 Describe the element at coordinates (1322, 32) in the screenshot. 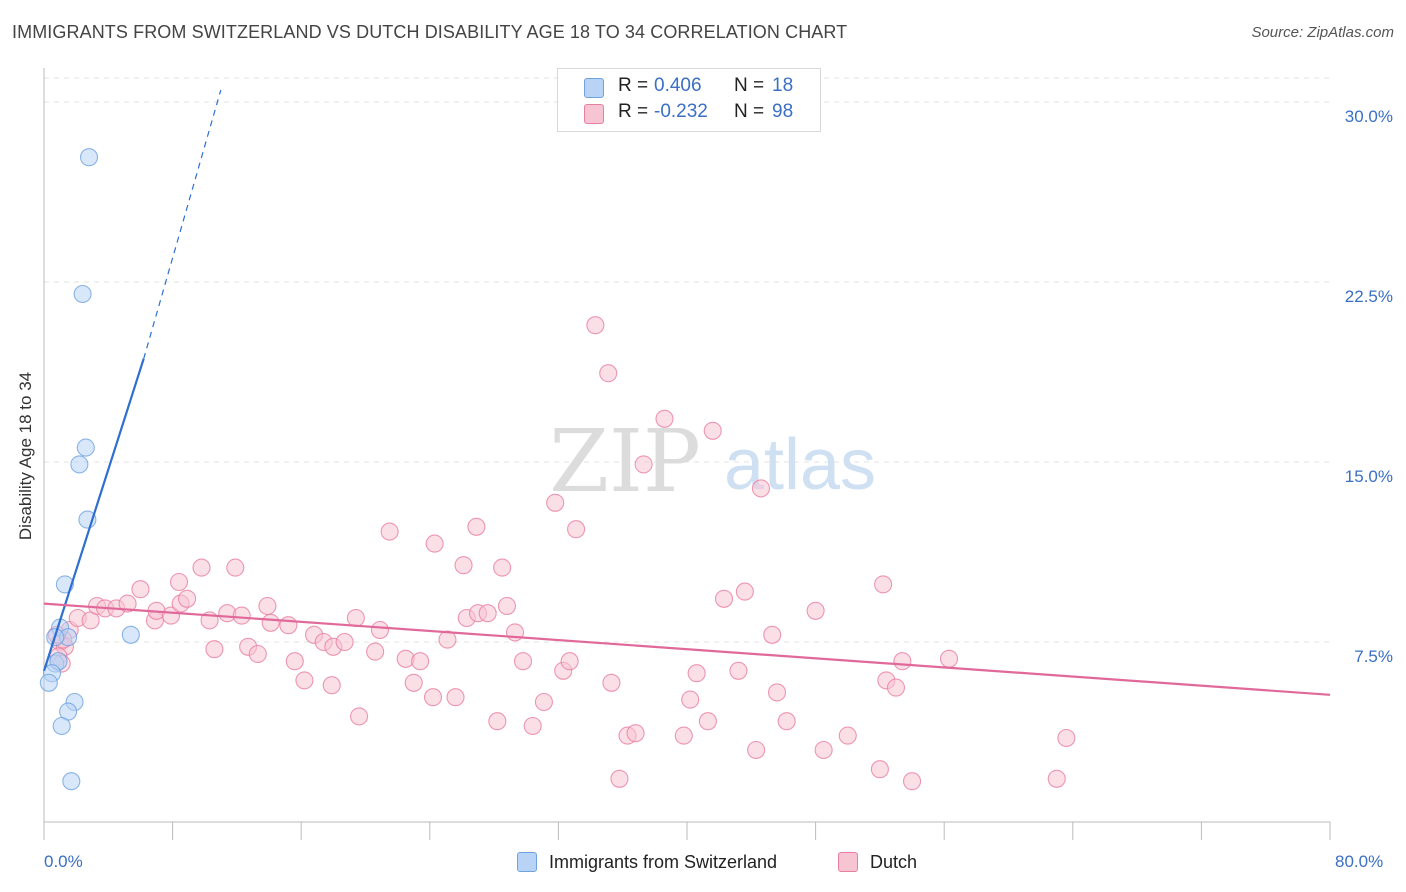

I see `chart-source: Source: ZipAtlas.com` at that location.